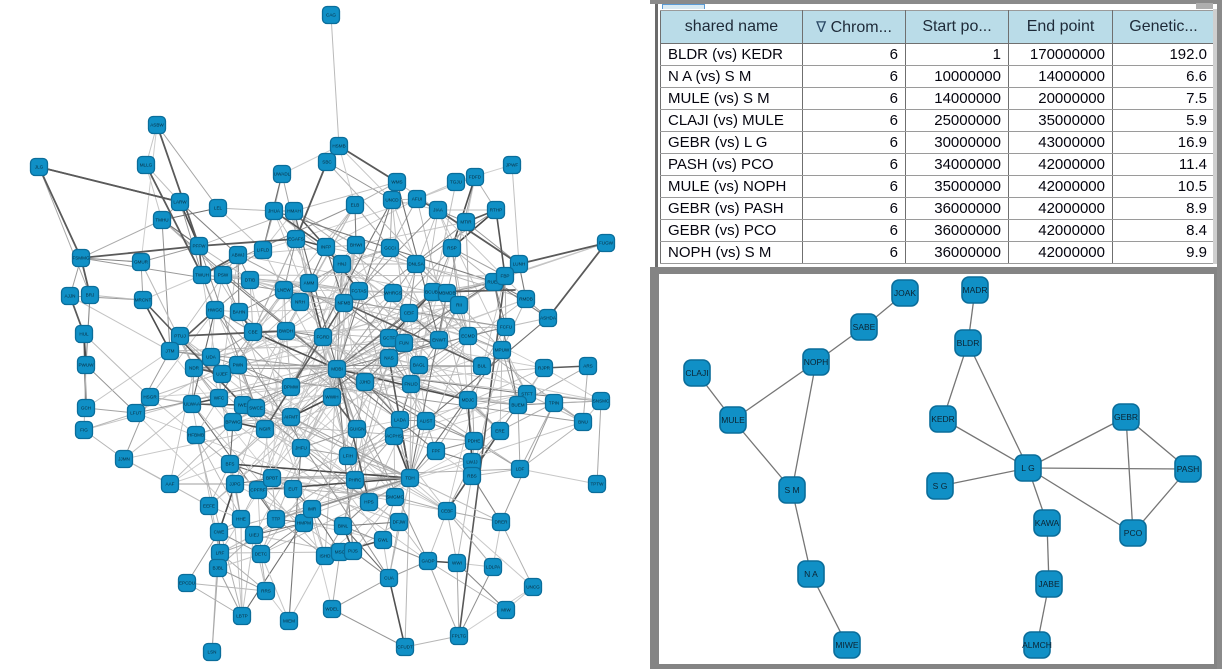 The height and width of the screenshot is (669, 1222). What do you see at coordinates (811, 574) in the screenshot?
I see `svg-text: N A` at bounding box center [811, 574].